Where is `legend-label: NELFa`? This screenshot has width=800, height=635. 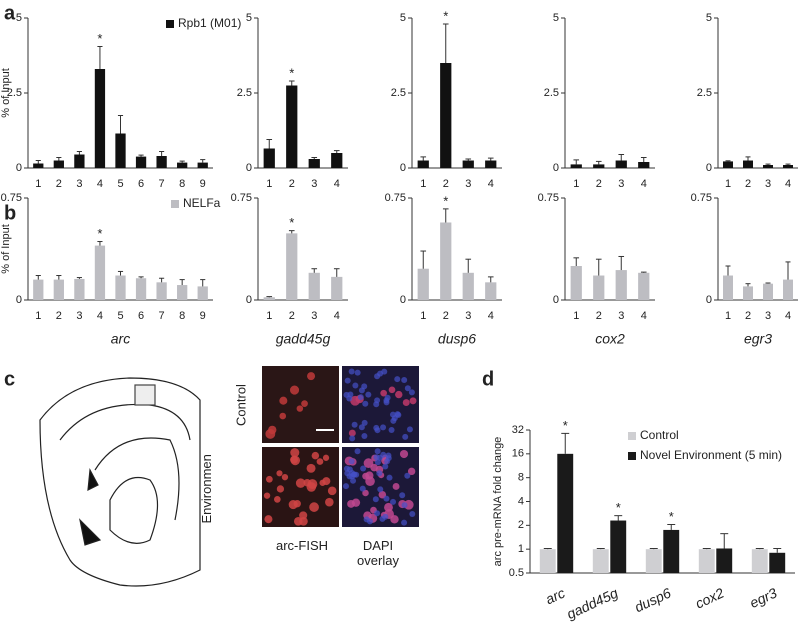 legend-label: NELFa is located at coordinates (202, 203).